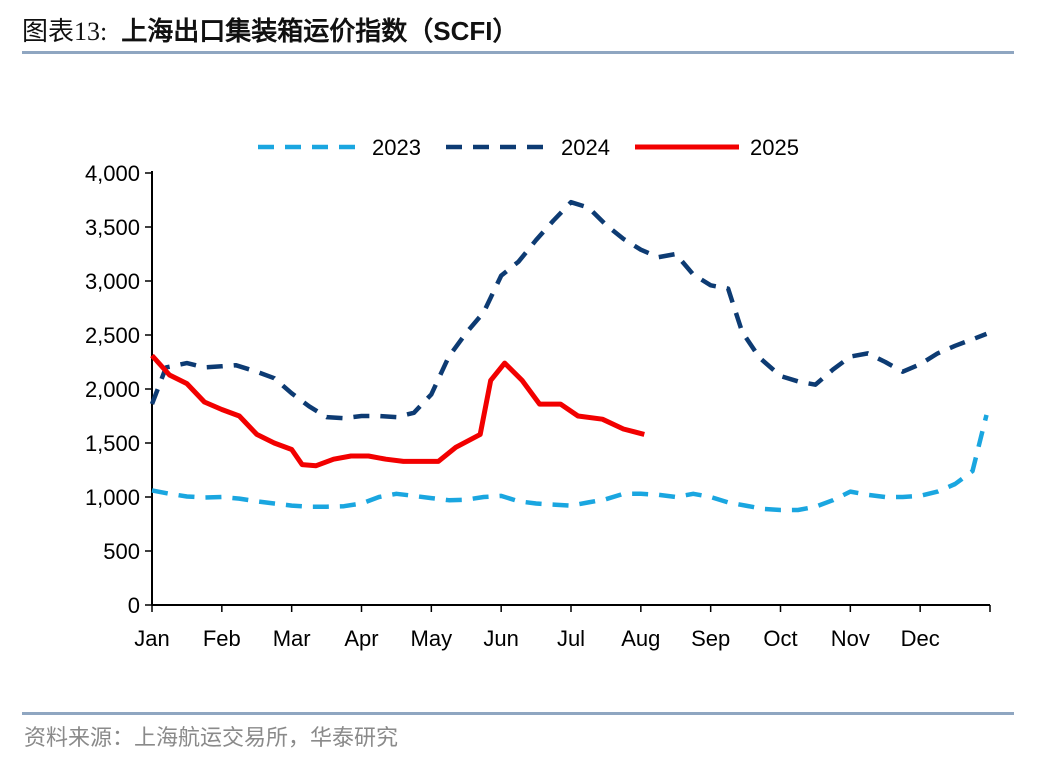 The height and width of the screenshot is (760, 1048). I want to click on figure-source: 资料来源：上海航运交易所，华泰研究, so click(211, 738).